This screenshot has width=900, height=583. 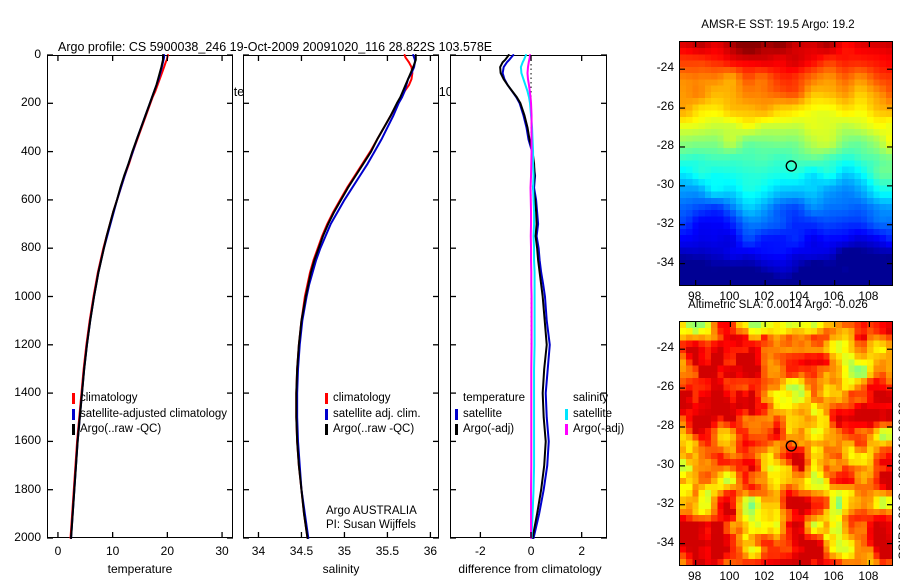 What do you see at coordinates (30, 102) in the screenshot?
I see `axis-tick-label: 200` at bounding box center [30, 102].